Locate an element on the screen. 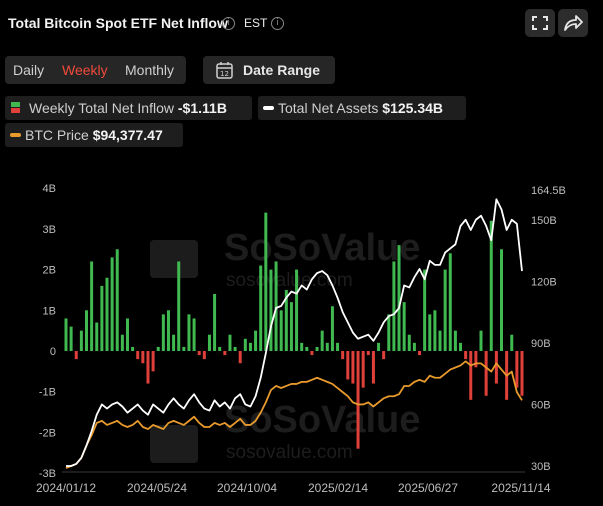 The image size is (603, 506). calendar-icon: 12 is located at coordinates (224, 70).